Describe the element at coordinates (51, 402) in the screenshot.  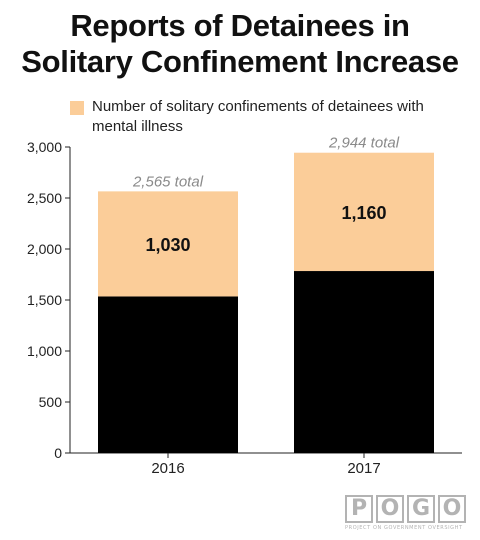
I see `y-tick-label: 500` at that location.